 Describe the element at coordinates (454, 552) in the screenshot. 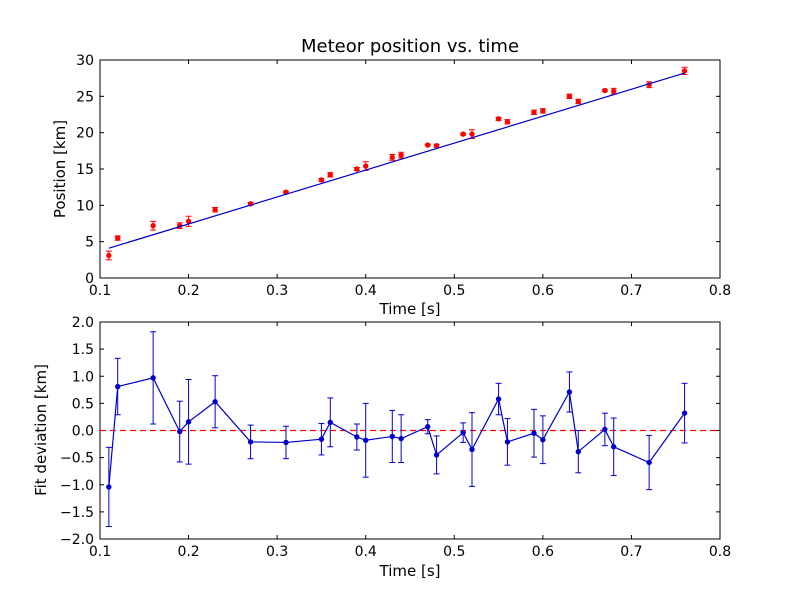

I see `bottom-x-tick-label: 0.5` at that location.